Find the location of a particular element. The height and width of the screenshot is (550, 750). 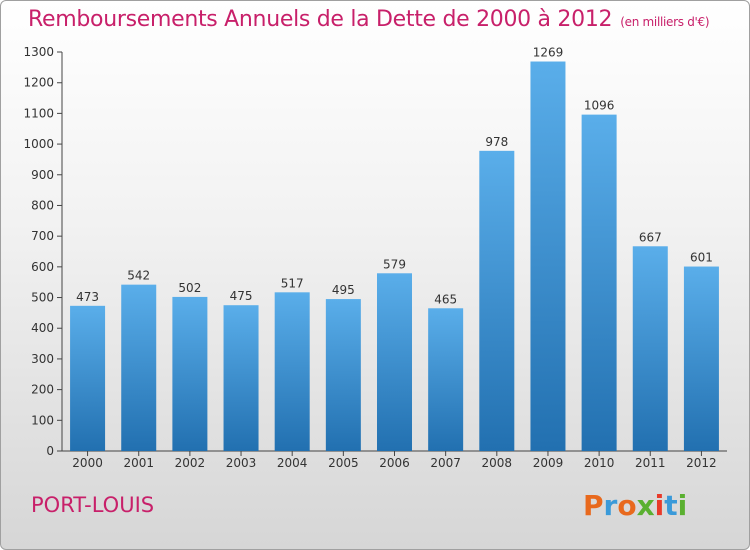

y-tick-label: 100 is located at coordinates (42, 420).